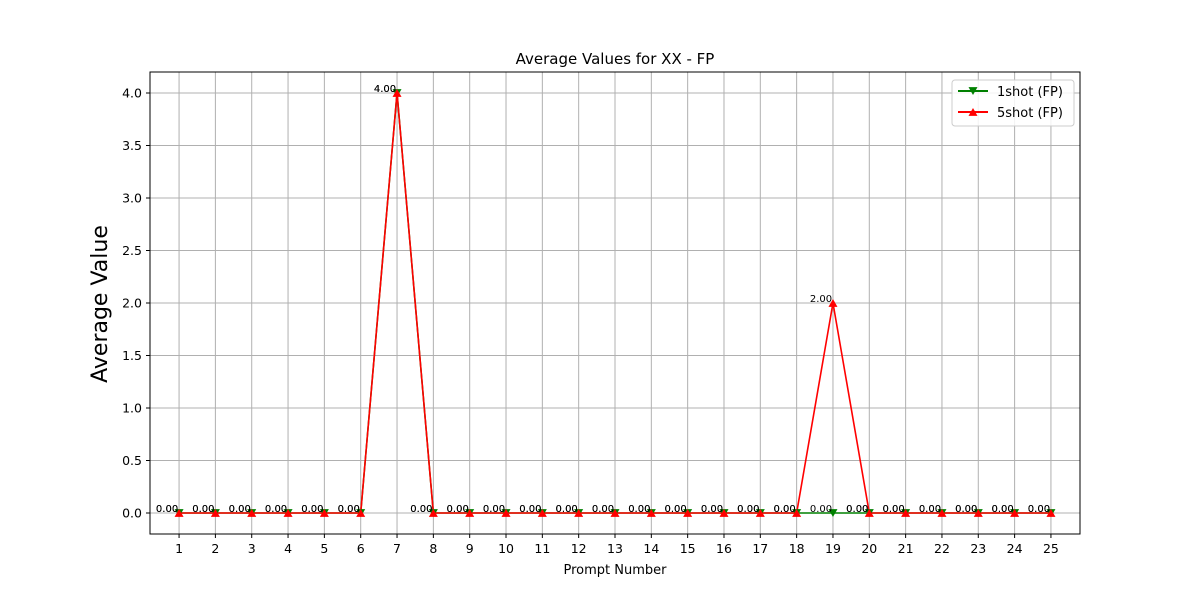 Image resolution: width=1200 pixels, height=600 pixels. I want to click on x-tick-label: 9, so click(470, 548).